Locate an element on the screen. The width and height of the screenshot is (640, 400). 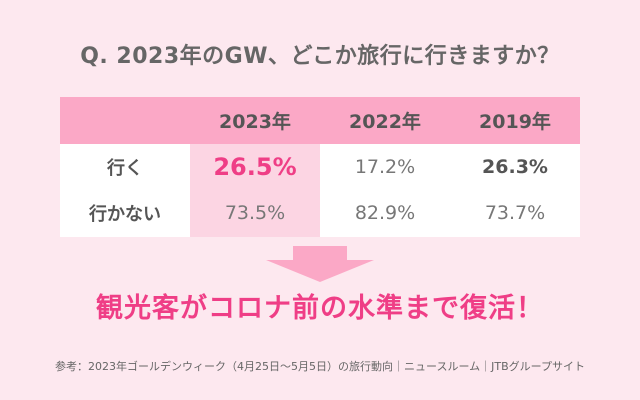
conclusion-text: 観光客がコロナ前の水準まで復活！ is located at coordinates (320, 308).